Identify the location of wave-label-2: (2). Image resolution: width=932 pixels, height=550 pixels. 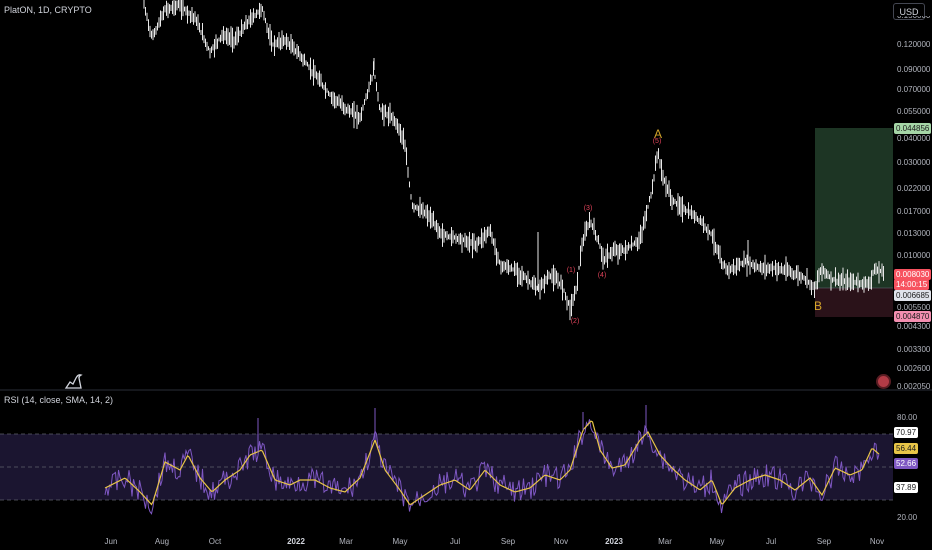
(575, 321).